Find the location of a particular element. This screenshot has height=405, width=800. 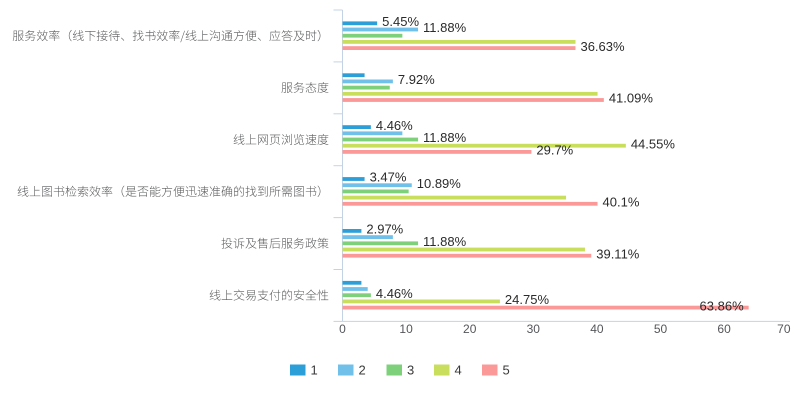

svg-text: 30 is located at coordinates (534, 329).